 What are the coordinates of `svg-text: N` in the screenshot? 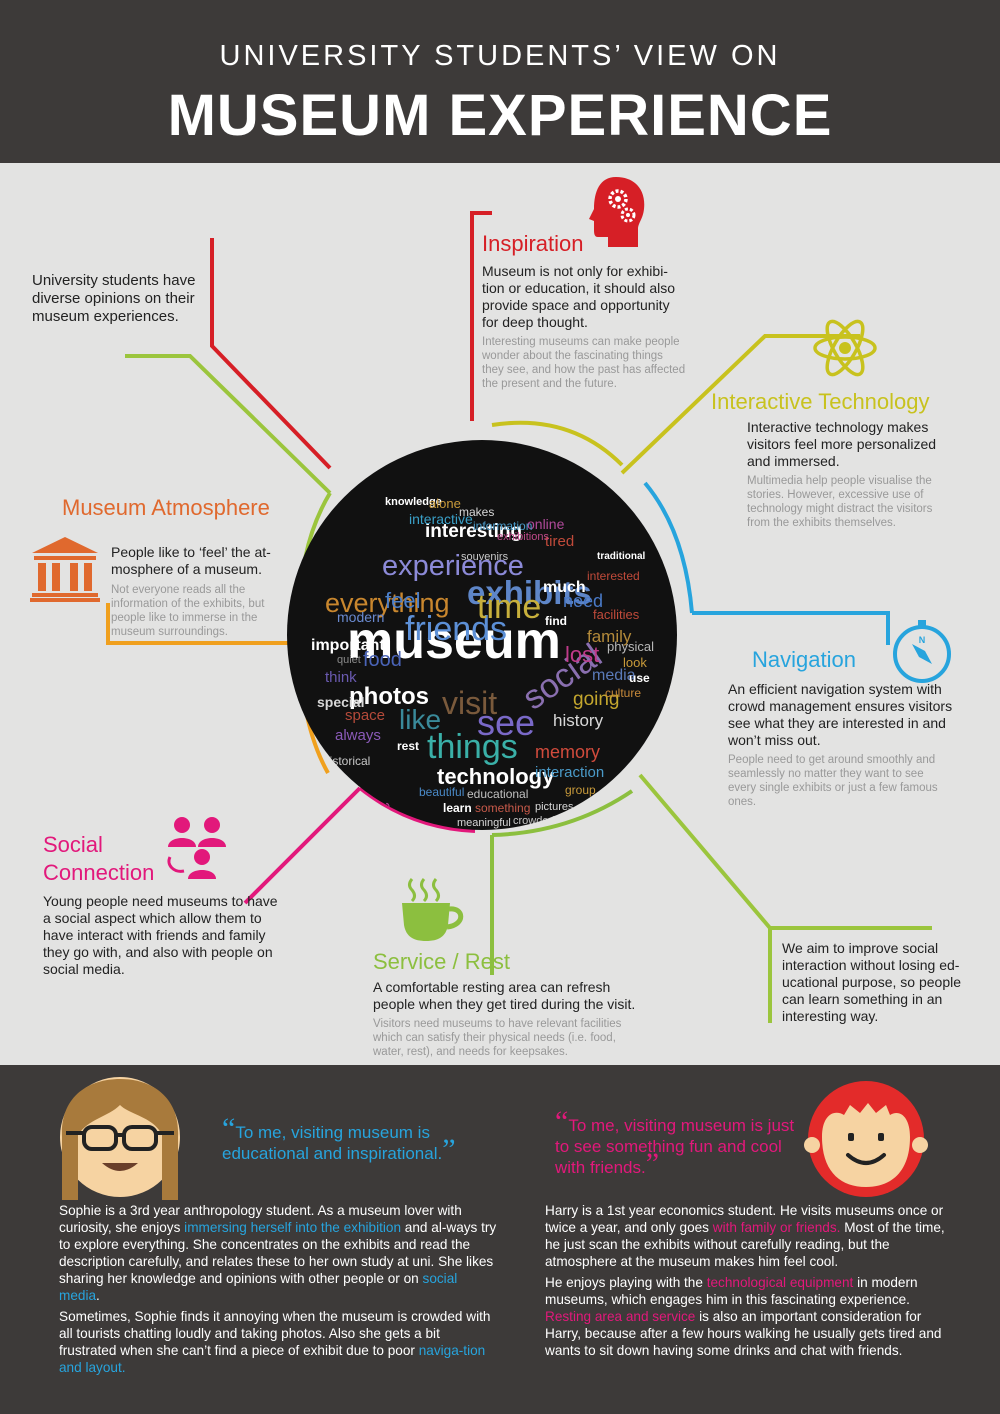 It's located at (922, 640).